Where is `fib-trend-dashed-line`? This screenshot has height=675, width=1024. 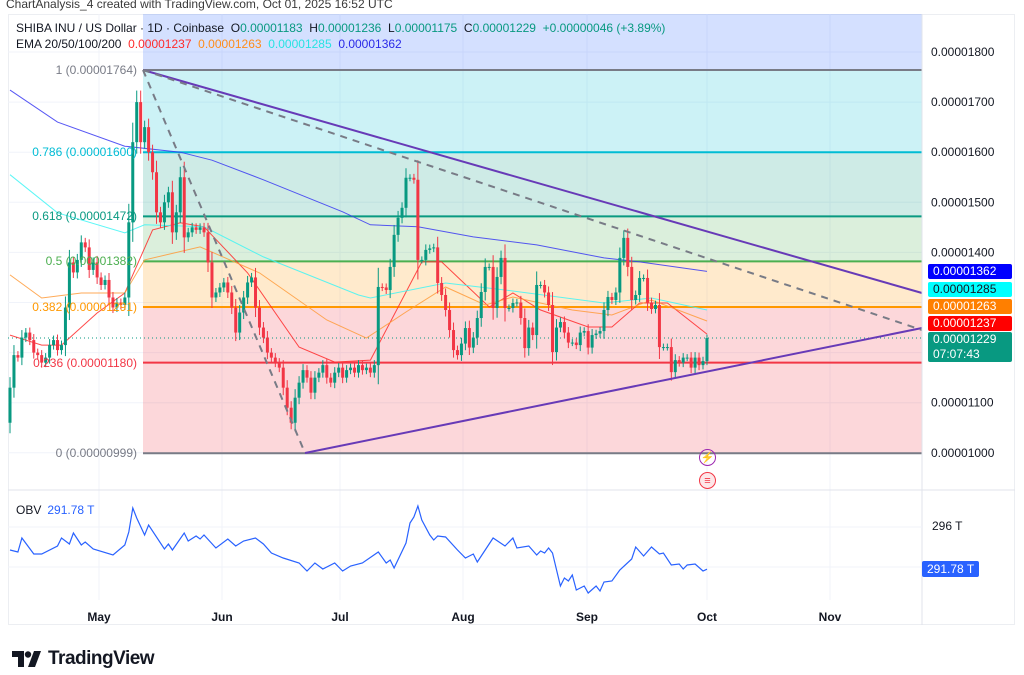
fib-trend-dashed-line is located at coordinates (224, 261).